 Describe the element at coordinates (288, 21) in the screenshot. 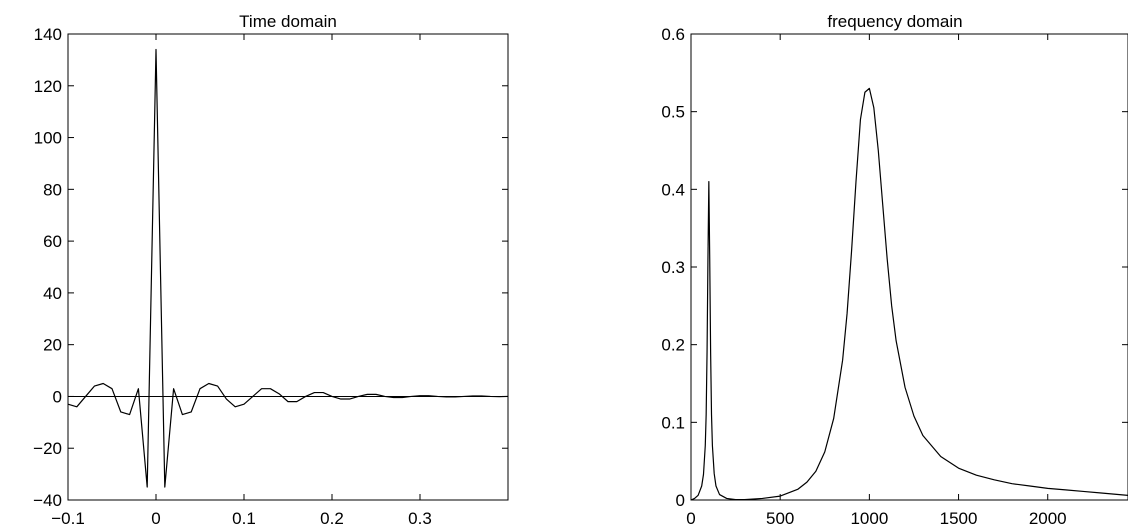

I see `time-domain-title: Time domain` at that location.